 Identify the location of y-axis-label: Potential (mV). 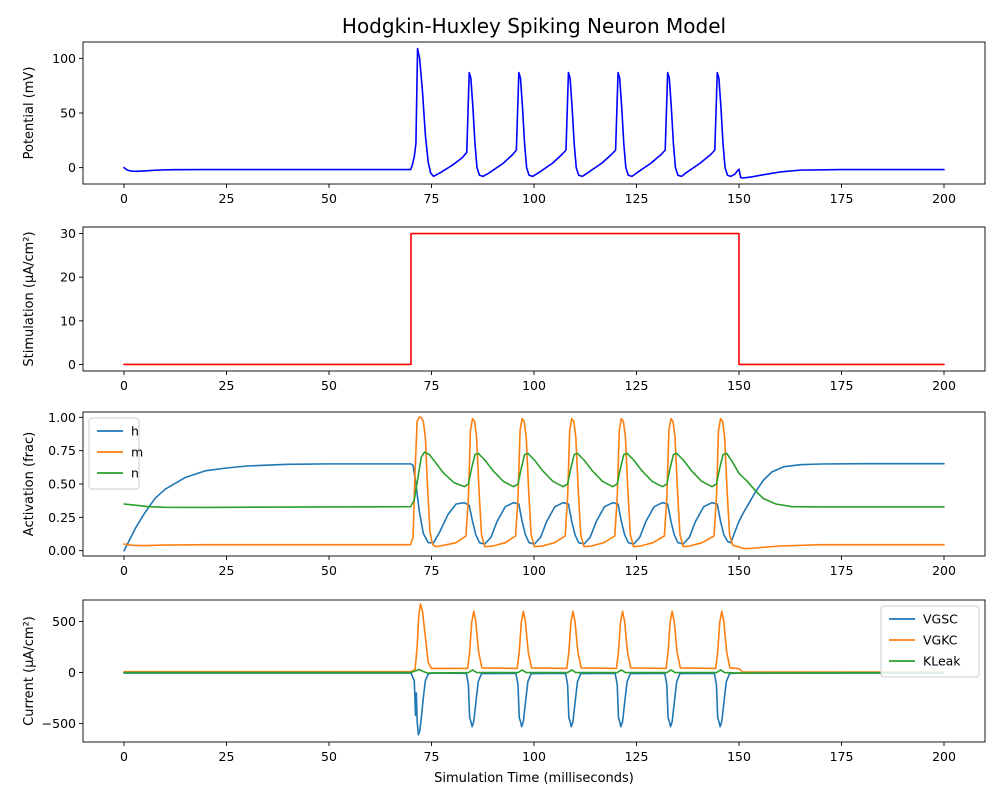
(29, 113).